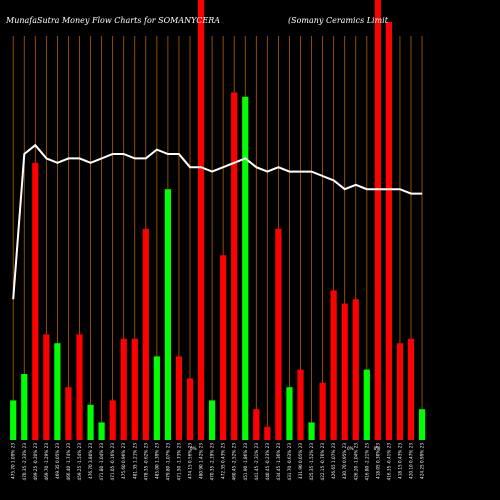 The image size is (500, 500). Describe the element at coordinates (363, 448) in the screenshot. I see `x-right-label: 0% 0%` at that location.